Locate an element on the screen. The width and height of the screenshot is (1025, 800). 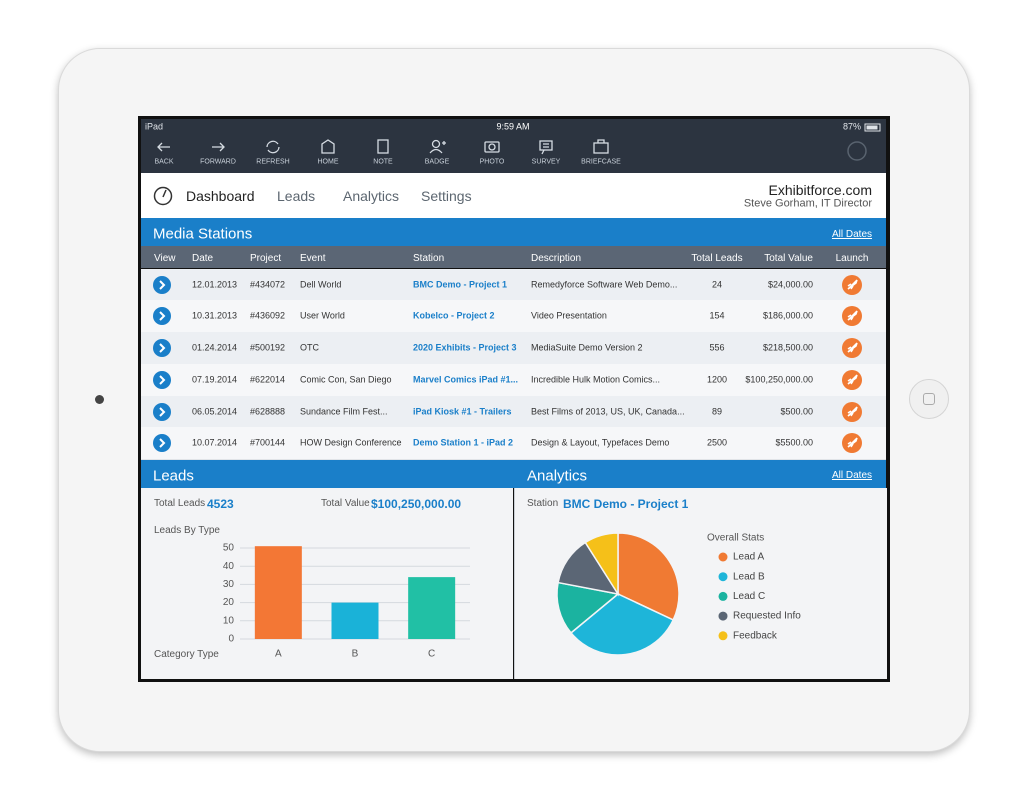
x-tick-label: C is located at coordinates (431, 654).